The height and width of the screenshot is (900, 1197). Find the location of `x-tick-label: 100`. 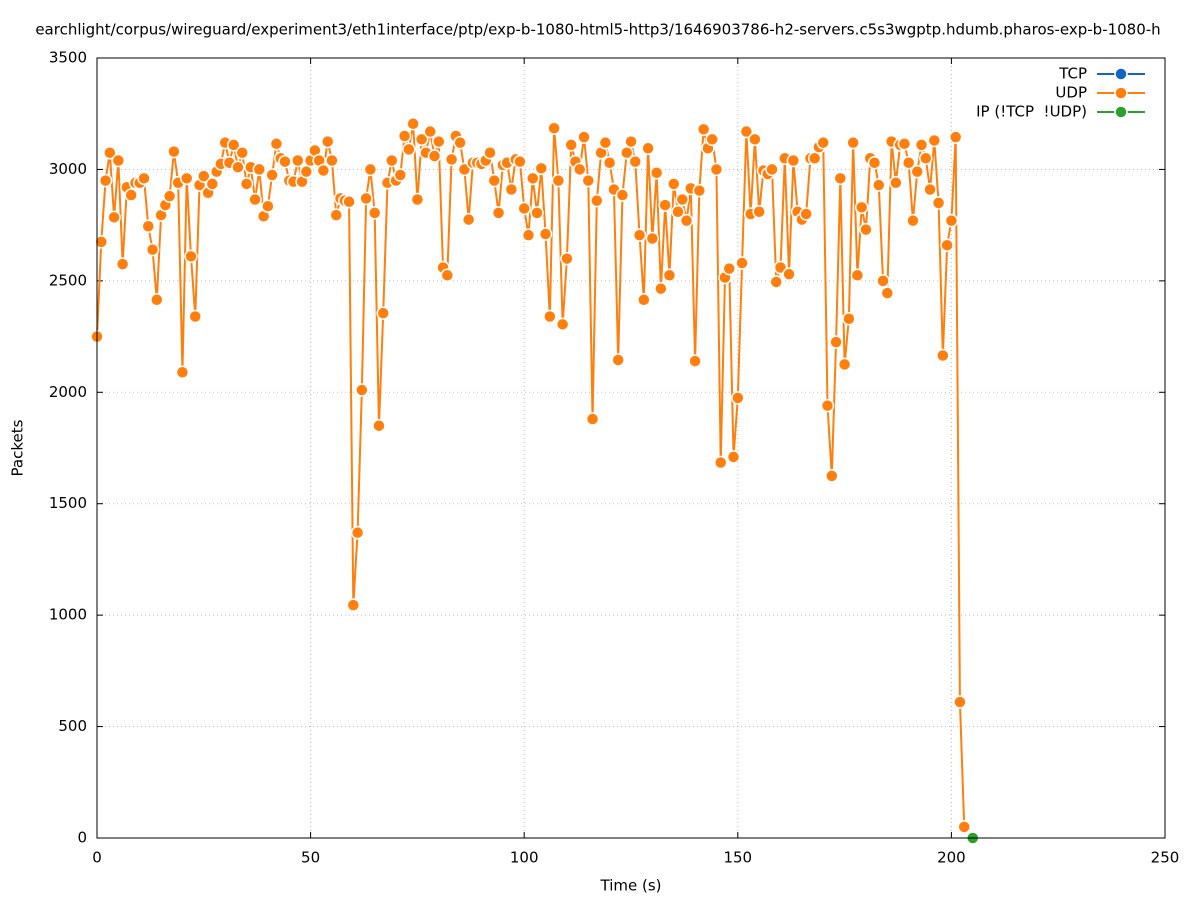

x-tick-label: 100 is located at coordinates (524, 858).